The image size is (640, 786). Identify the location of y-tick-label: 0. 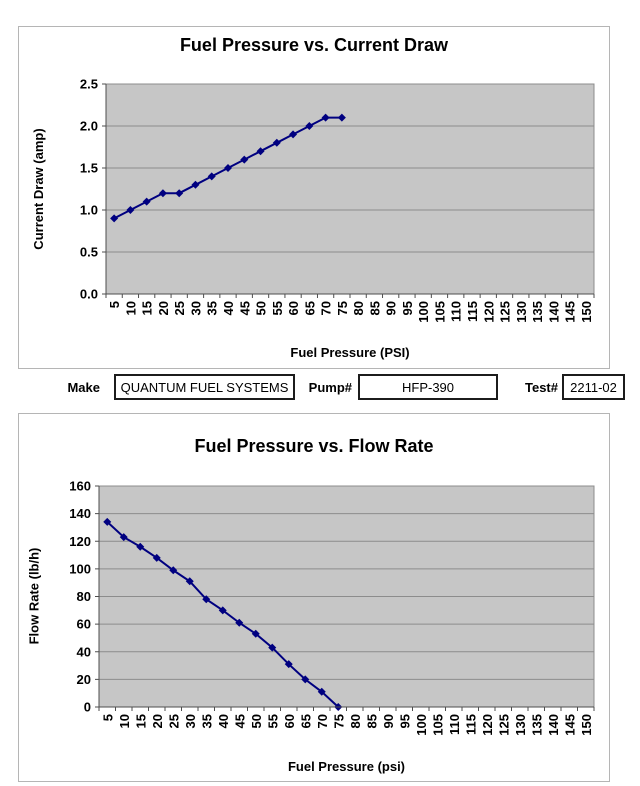
(87, 707).